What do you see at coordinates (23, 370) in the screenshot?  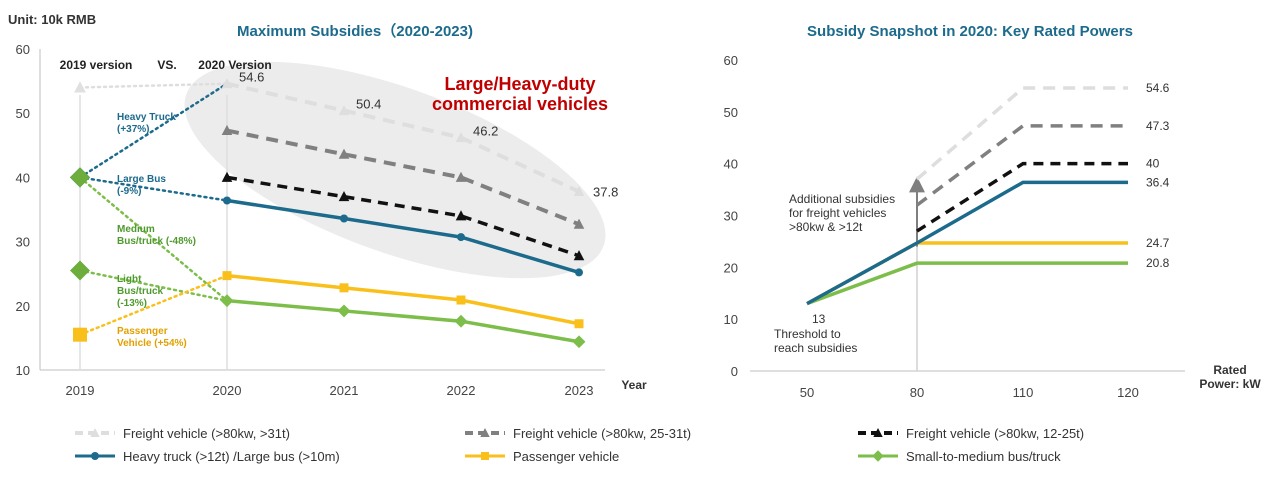 I see `left-y-tick-label: 10` at bounding box center [23, 370].